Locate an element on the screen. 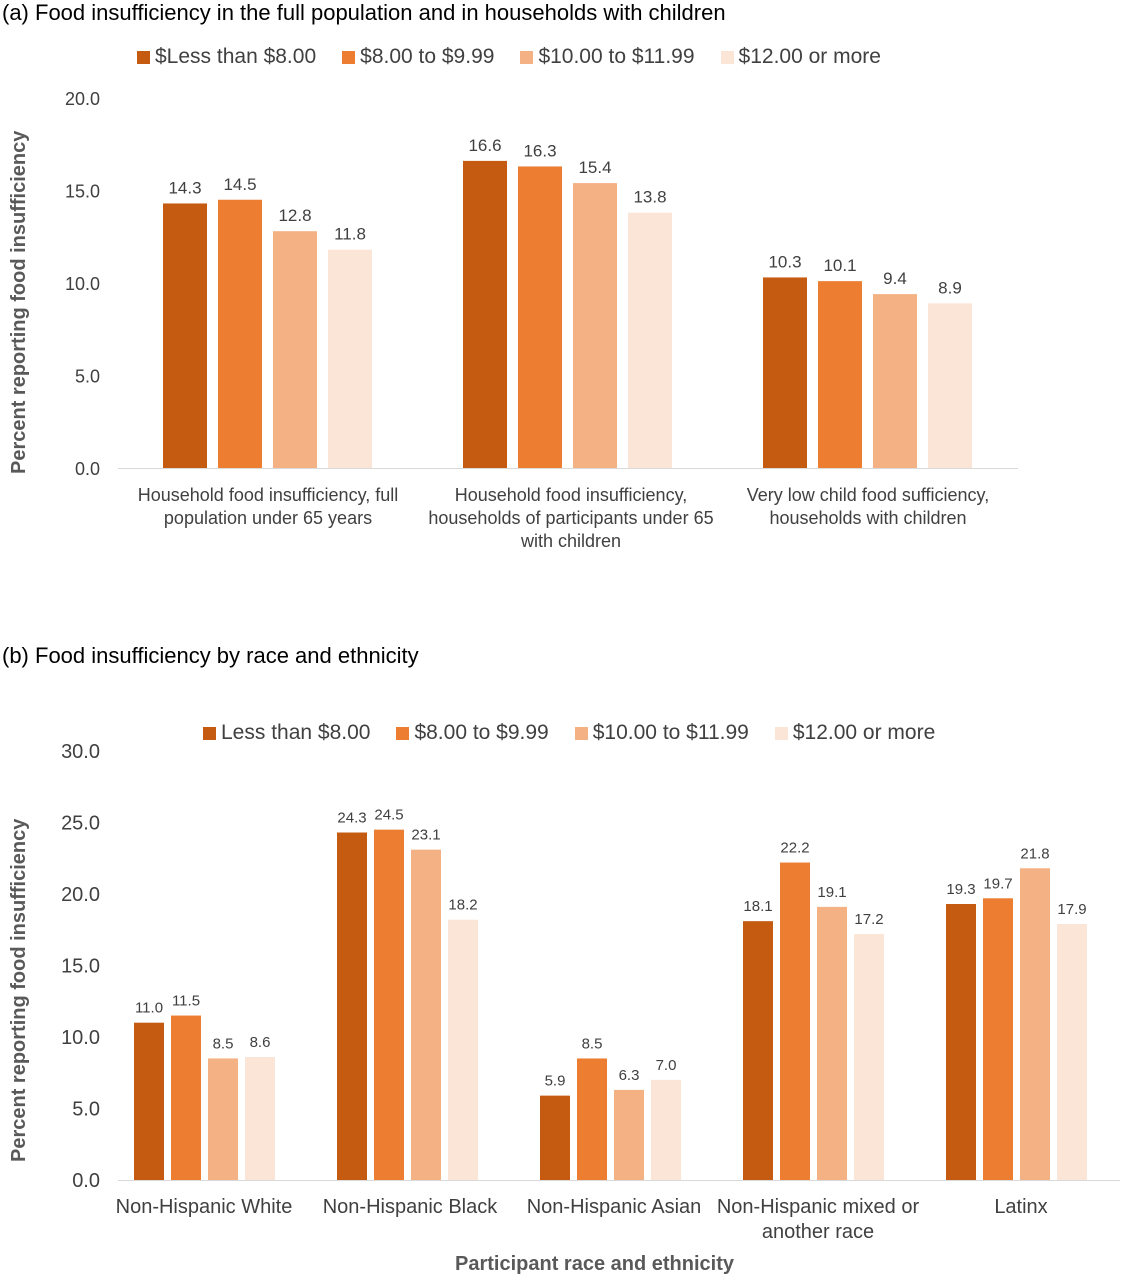 The height and width of the screenshot is (1280, 1125). legend-item-a-3: $12.00 or more is located at coordinates (800, 57).